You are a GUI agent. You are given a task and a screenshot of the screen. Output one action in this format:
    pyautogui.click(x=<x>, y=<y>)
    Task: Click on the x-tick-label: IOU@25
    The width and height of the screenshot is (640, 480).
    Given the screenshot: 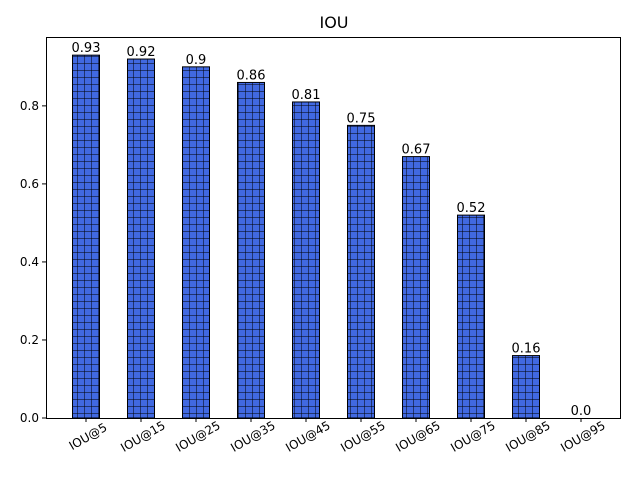 What is the action you would take?
    pyautogui.click(x=197, y=436)
    